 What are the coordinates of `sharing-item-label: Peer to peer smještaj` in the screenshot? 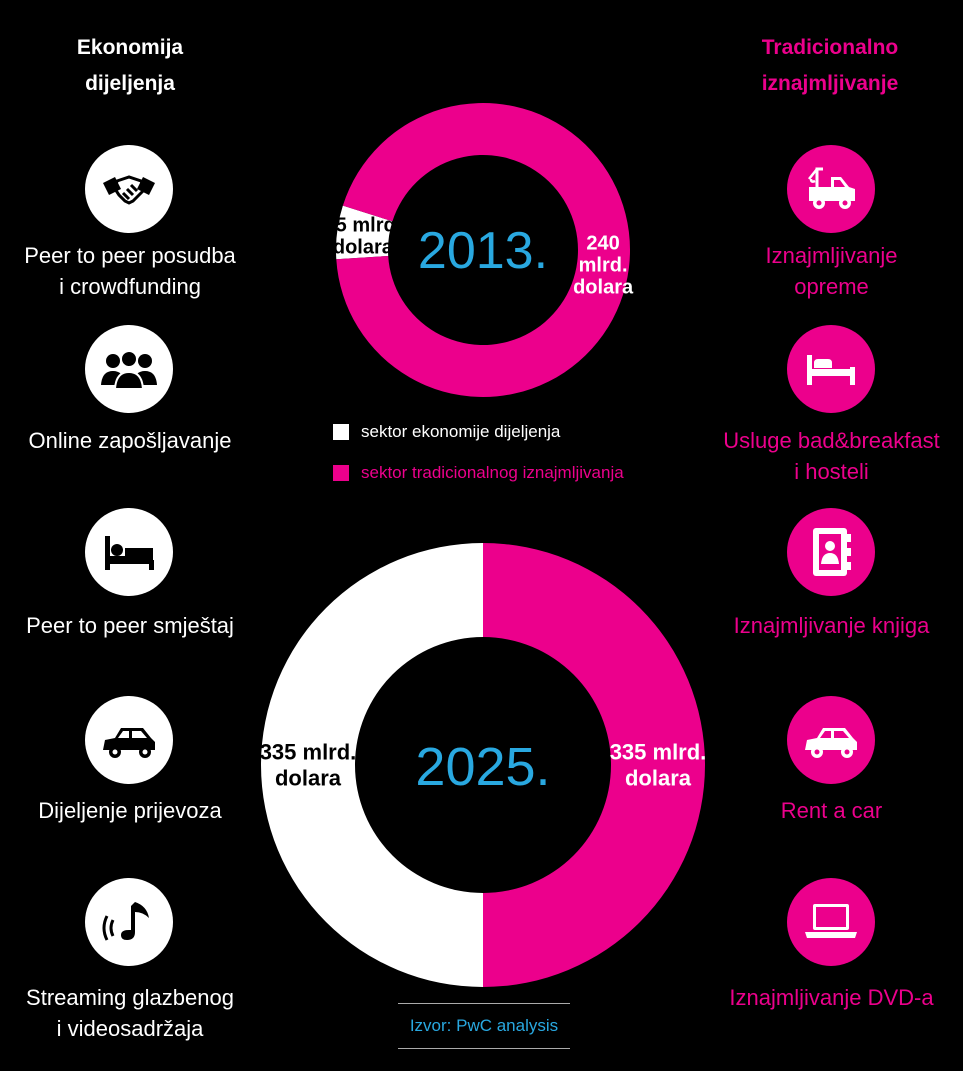 It's located at (130, 625).